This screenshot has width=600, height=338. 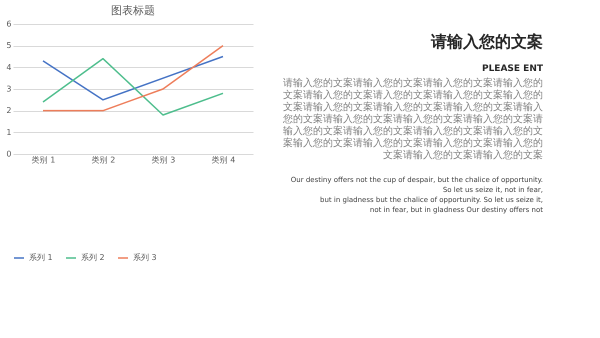 I want to click on text: 请输入您的文案请输入您的文案请输入您的文案请输入您的文案请输入您的文案请入您的文案请输入您的文案输入您的文案请输入您的文案请输入您的文案请输入您的文案请输入, so click(x=413, y=95).